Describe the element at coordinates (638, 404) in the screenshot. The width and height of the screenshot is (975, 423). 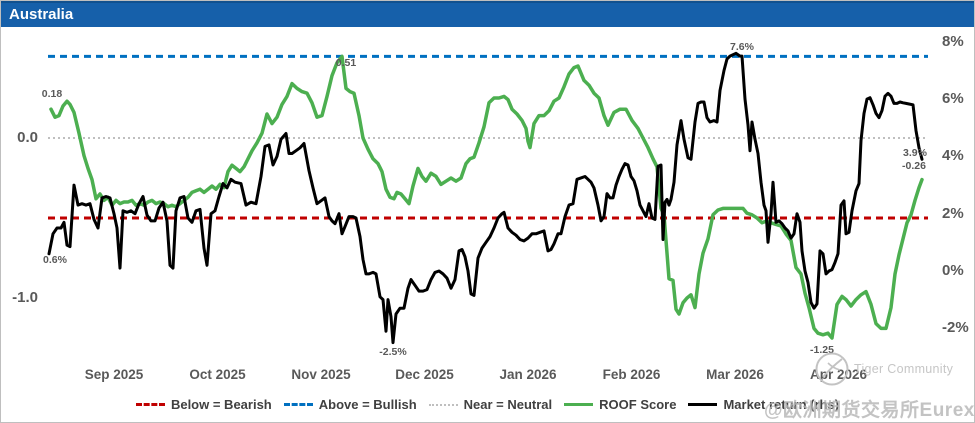
I see `legend-label: ROOF Score` at that location.